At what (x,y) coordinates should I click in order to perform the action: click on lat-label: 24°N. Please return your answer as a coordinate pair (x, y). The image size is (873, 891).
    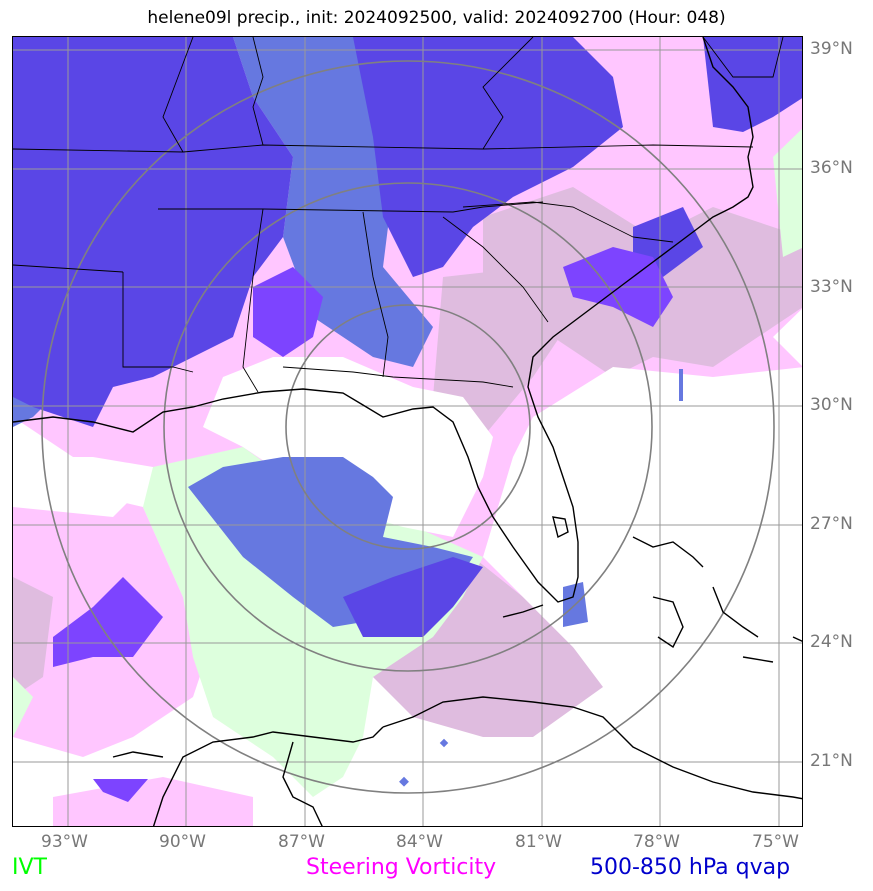
    Looking at the image, I should click on (831, 642).